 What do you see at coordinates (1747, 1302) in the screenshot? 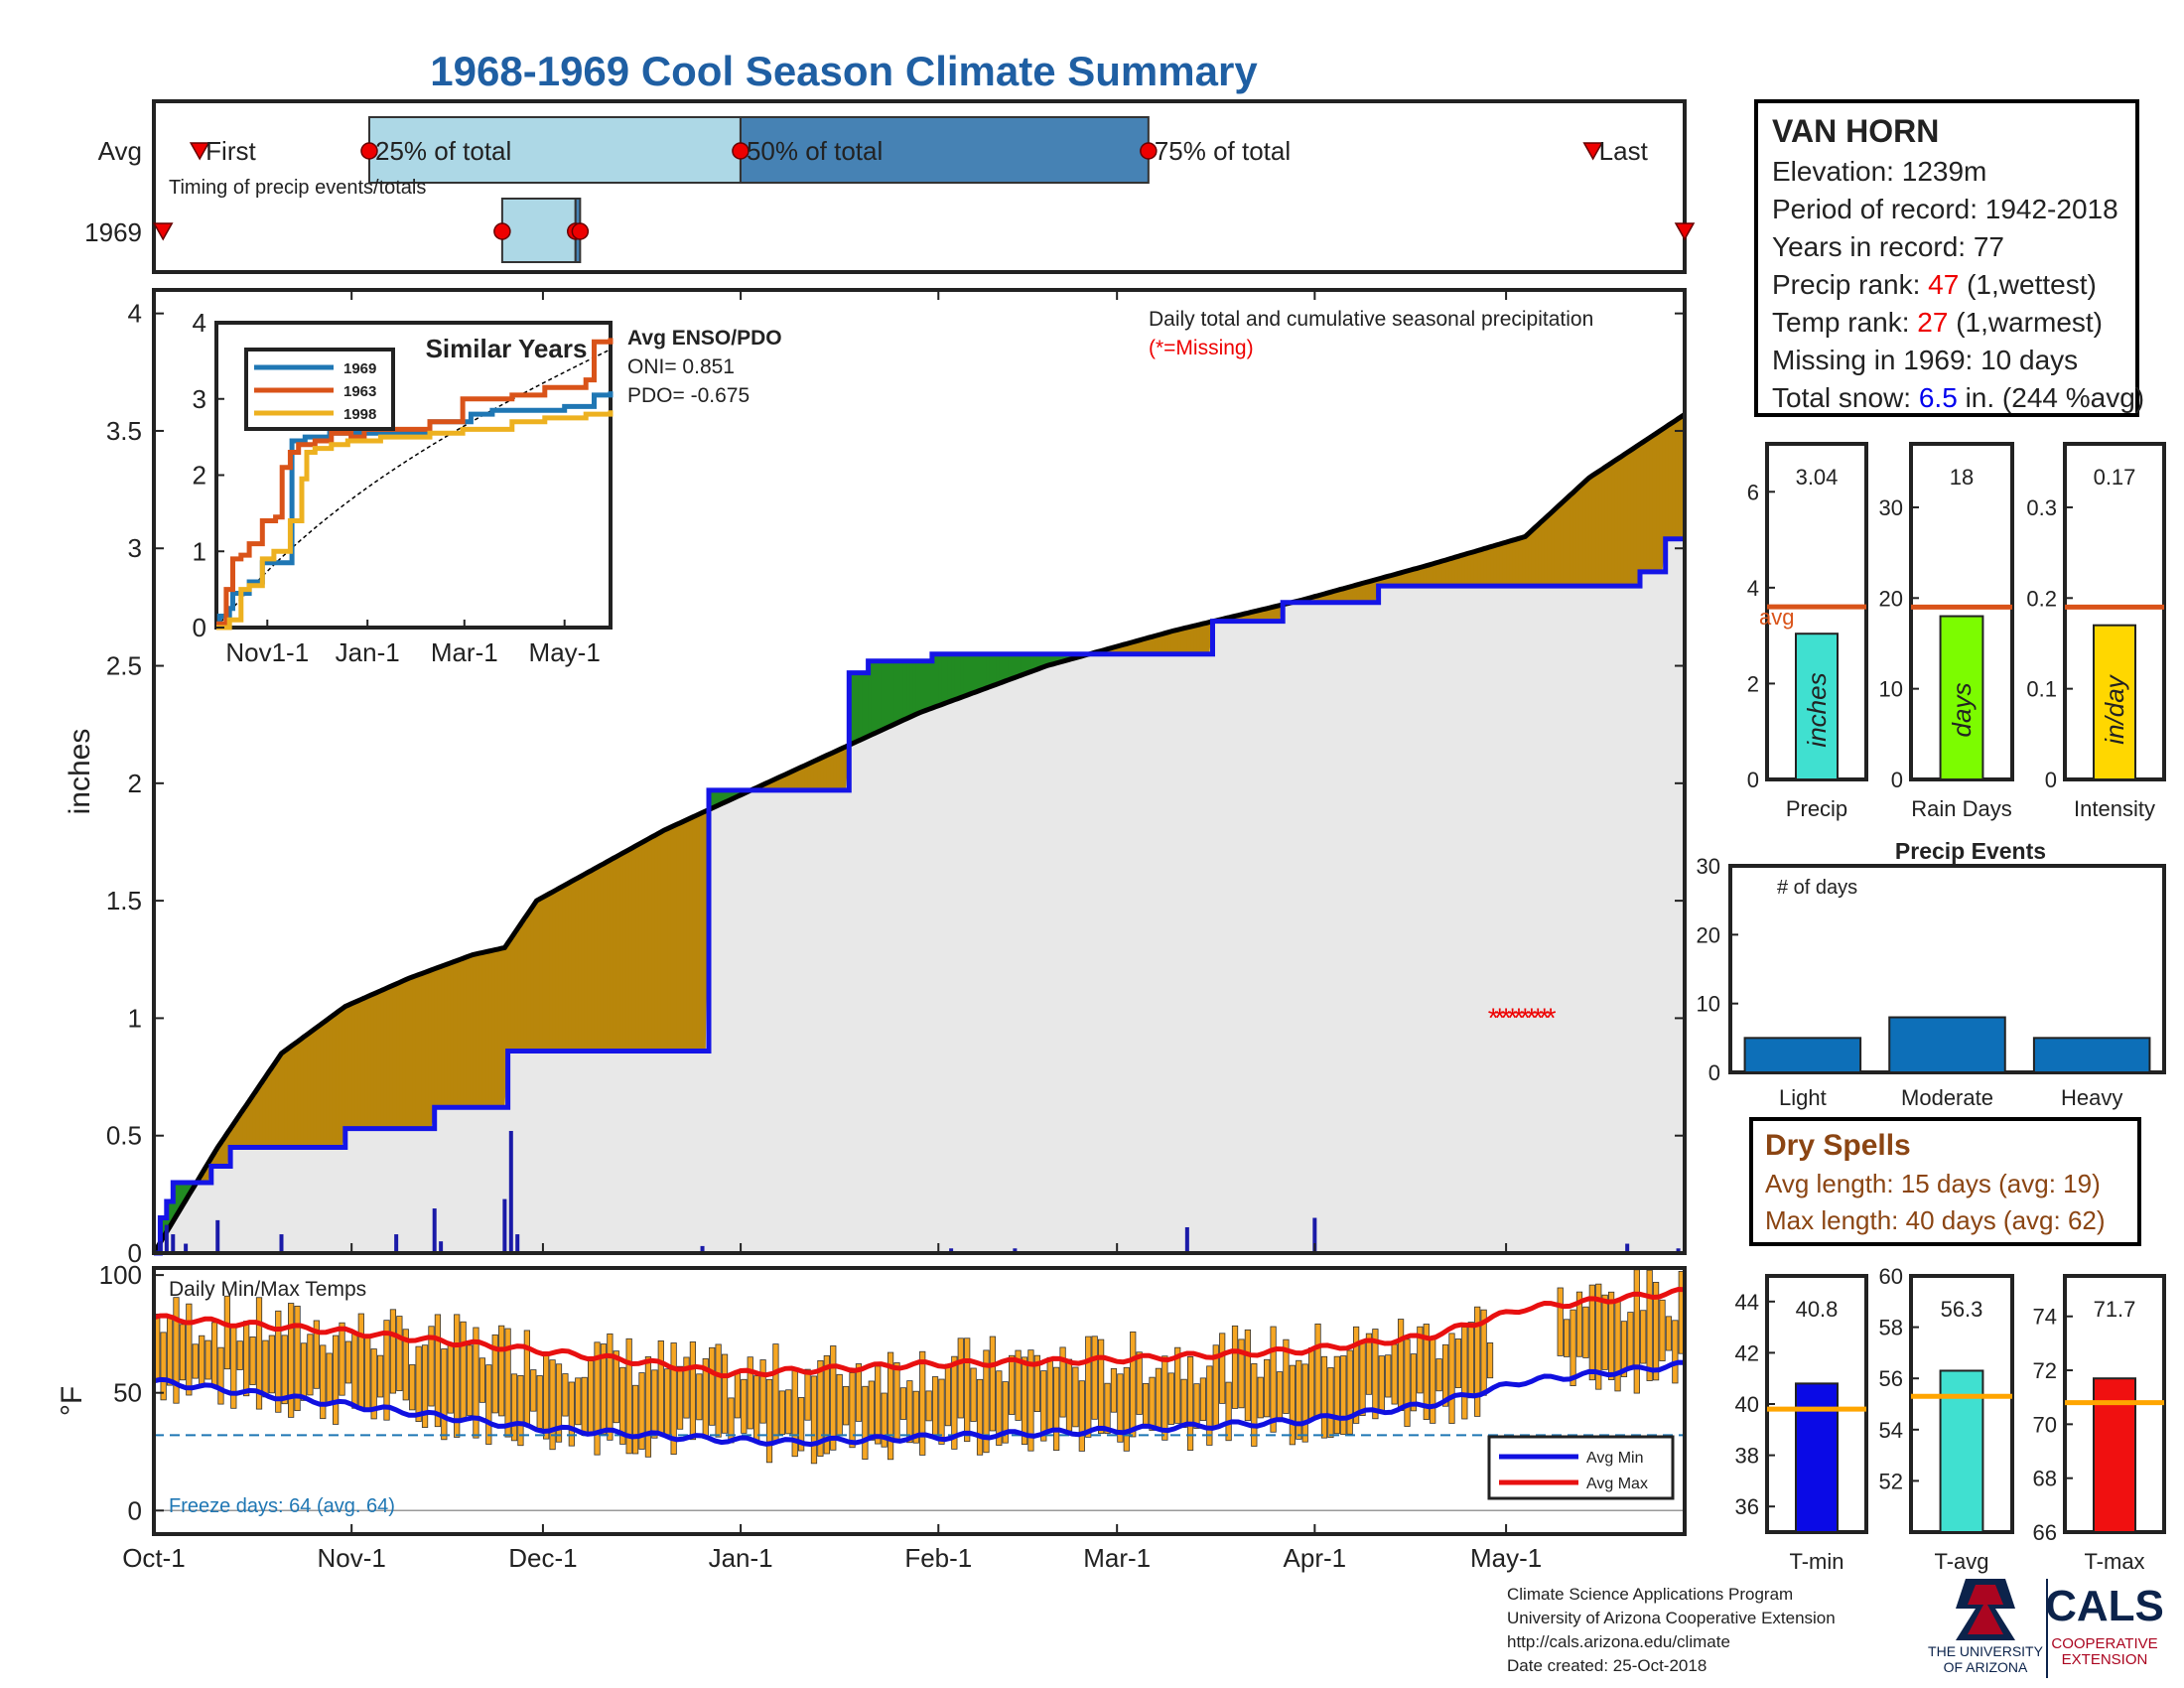
I see `tmin-tick-label: 44` at bounding box center [1747, 1302].